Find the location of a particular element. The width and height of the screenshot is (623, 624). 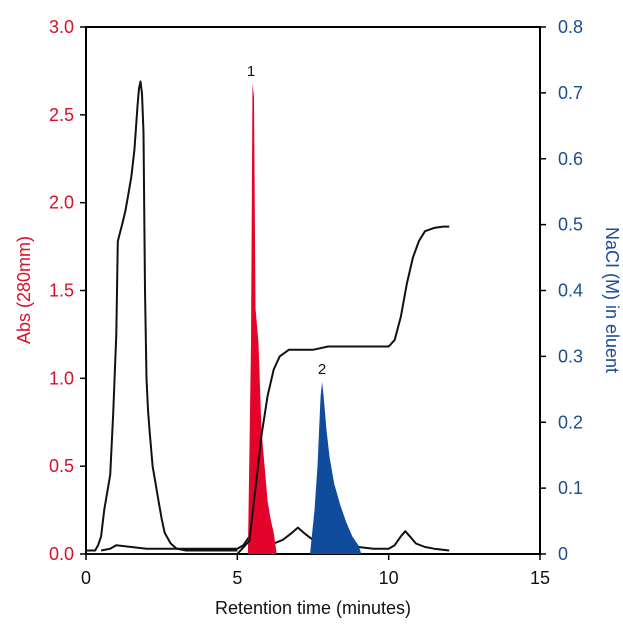

y-right-tick-label: 0.1 is located at coordinates (570, 488).